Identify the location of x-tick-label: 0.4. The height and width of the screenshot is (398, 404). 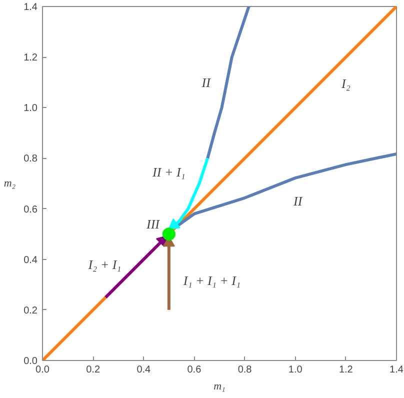
(144, 370).